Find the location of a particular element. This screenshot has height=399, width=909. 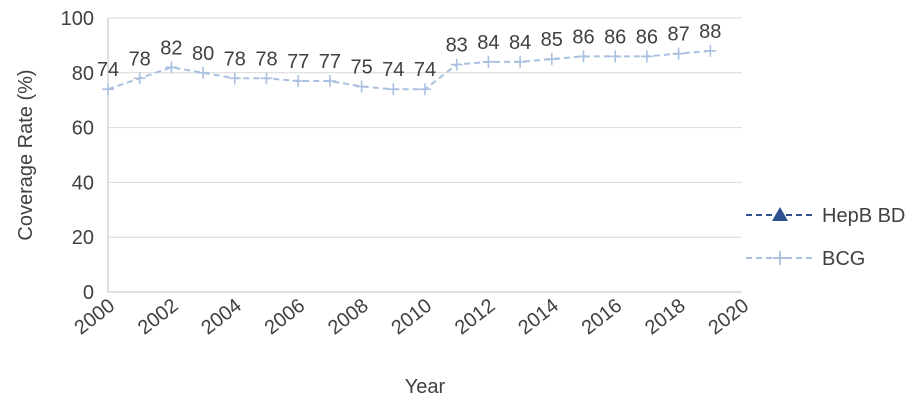

x-axis-title: Year is located at coordinates (425, 387).